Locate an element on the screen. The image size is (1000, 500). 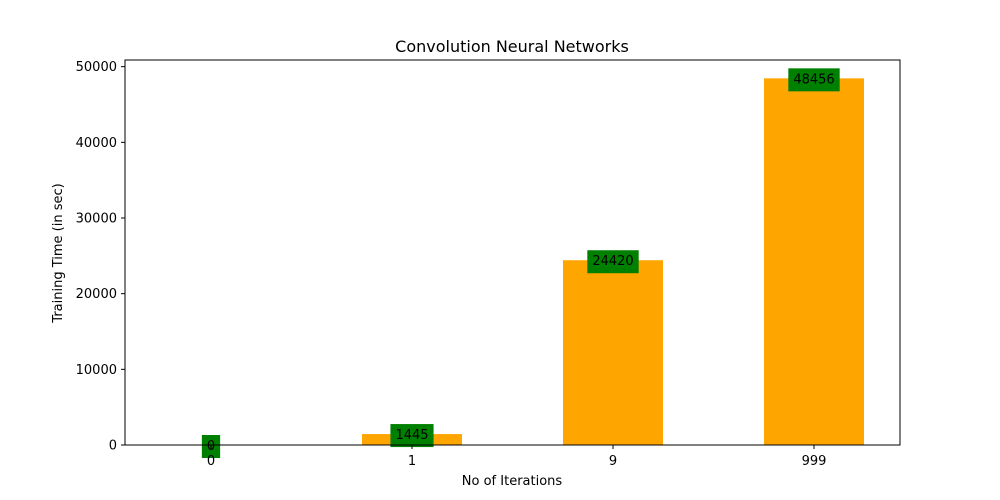
data-label-1: 1445 is located at coordinates (411, 435).